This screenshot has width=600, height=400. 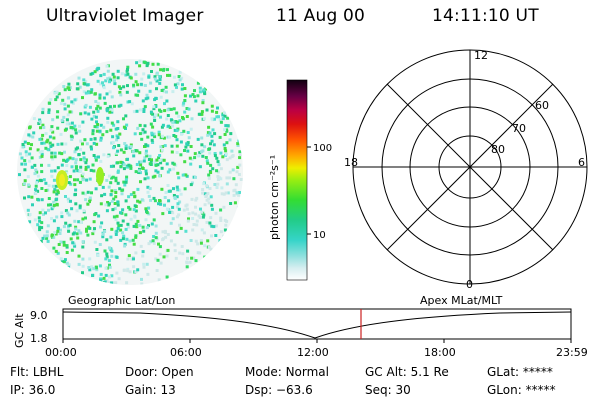 What do you see at coordinates (388, 390) in the screenshot?
I see `status-seq: Seq: 30` at bounding box center [388, 390].